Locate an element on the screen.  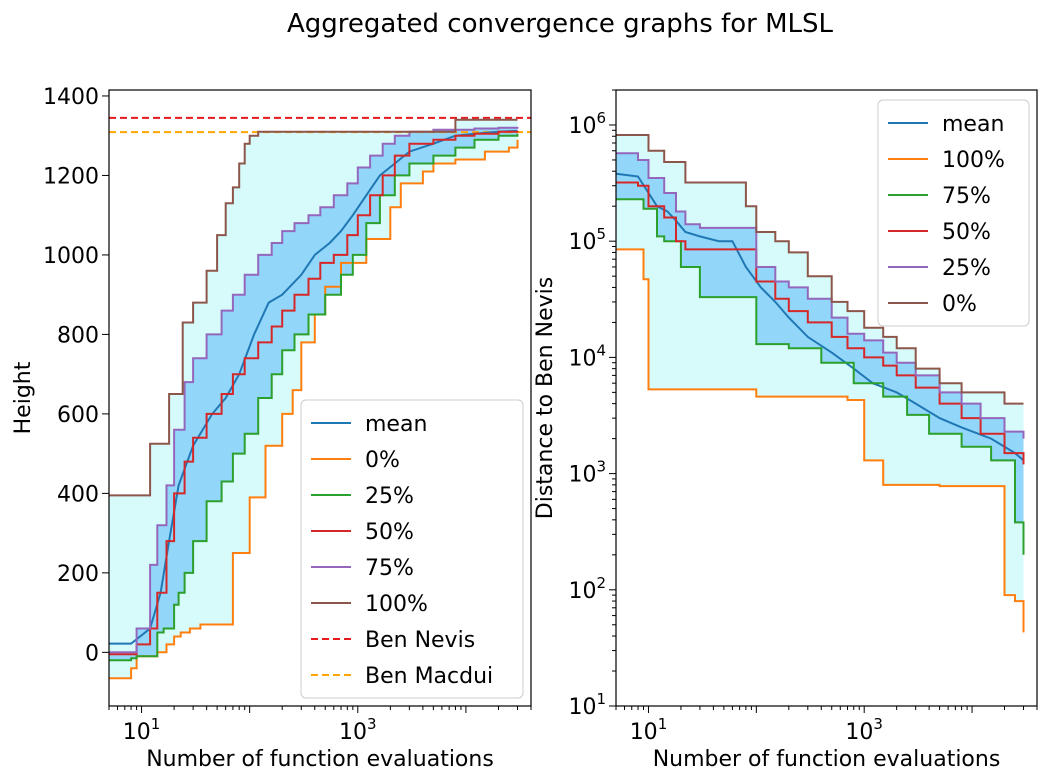
series-mean-line is located at coordinates (820, 317).